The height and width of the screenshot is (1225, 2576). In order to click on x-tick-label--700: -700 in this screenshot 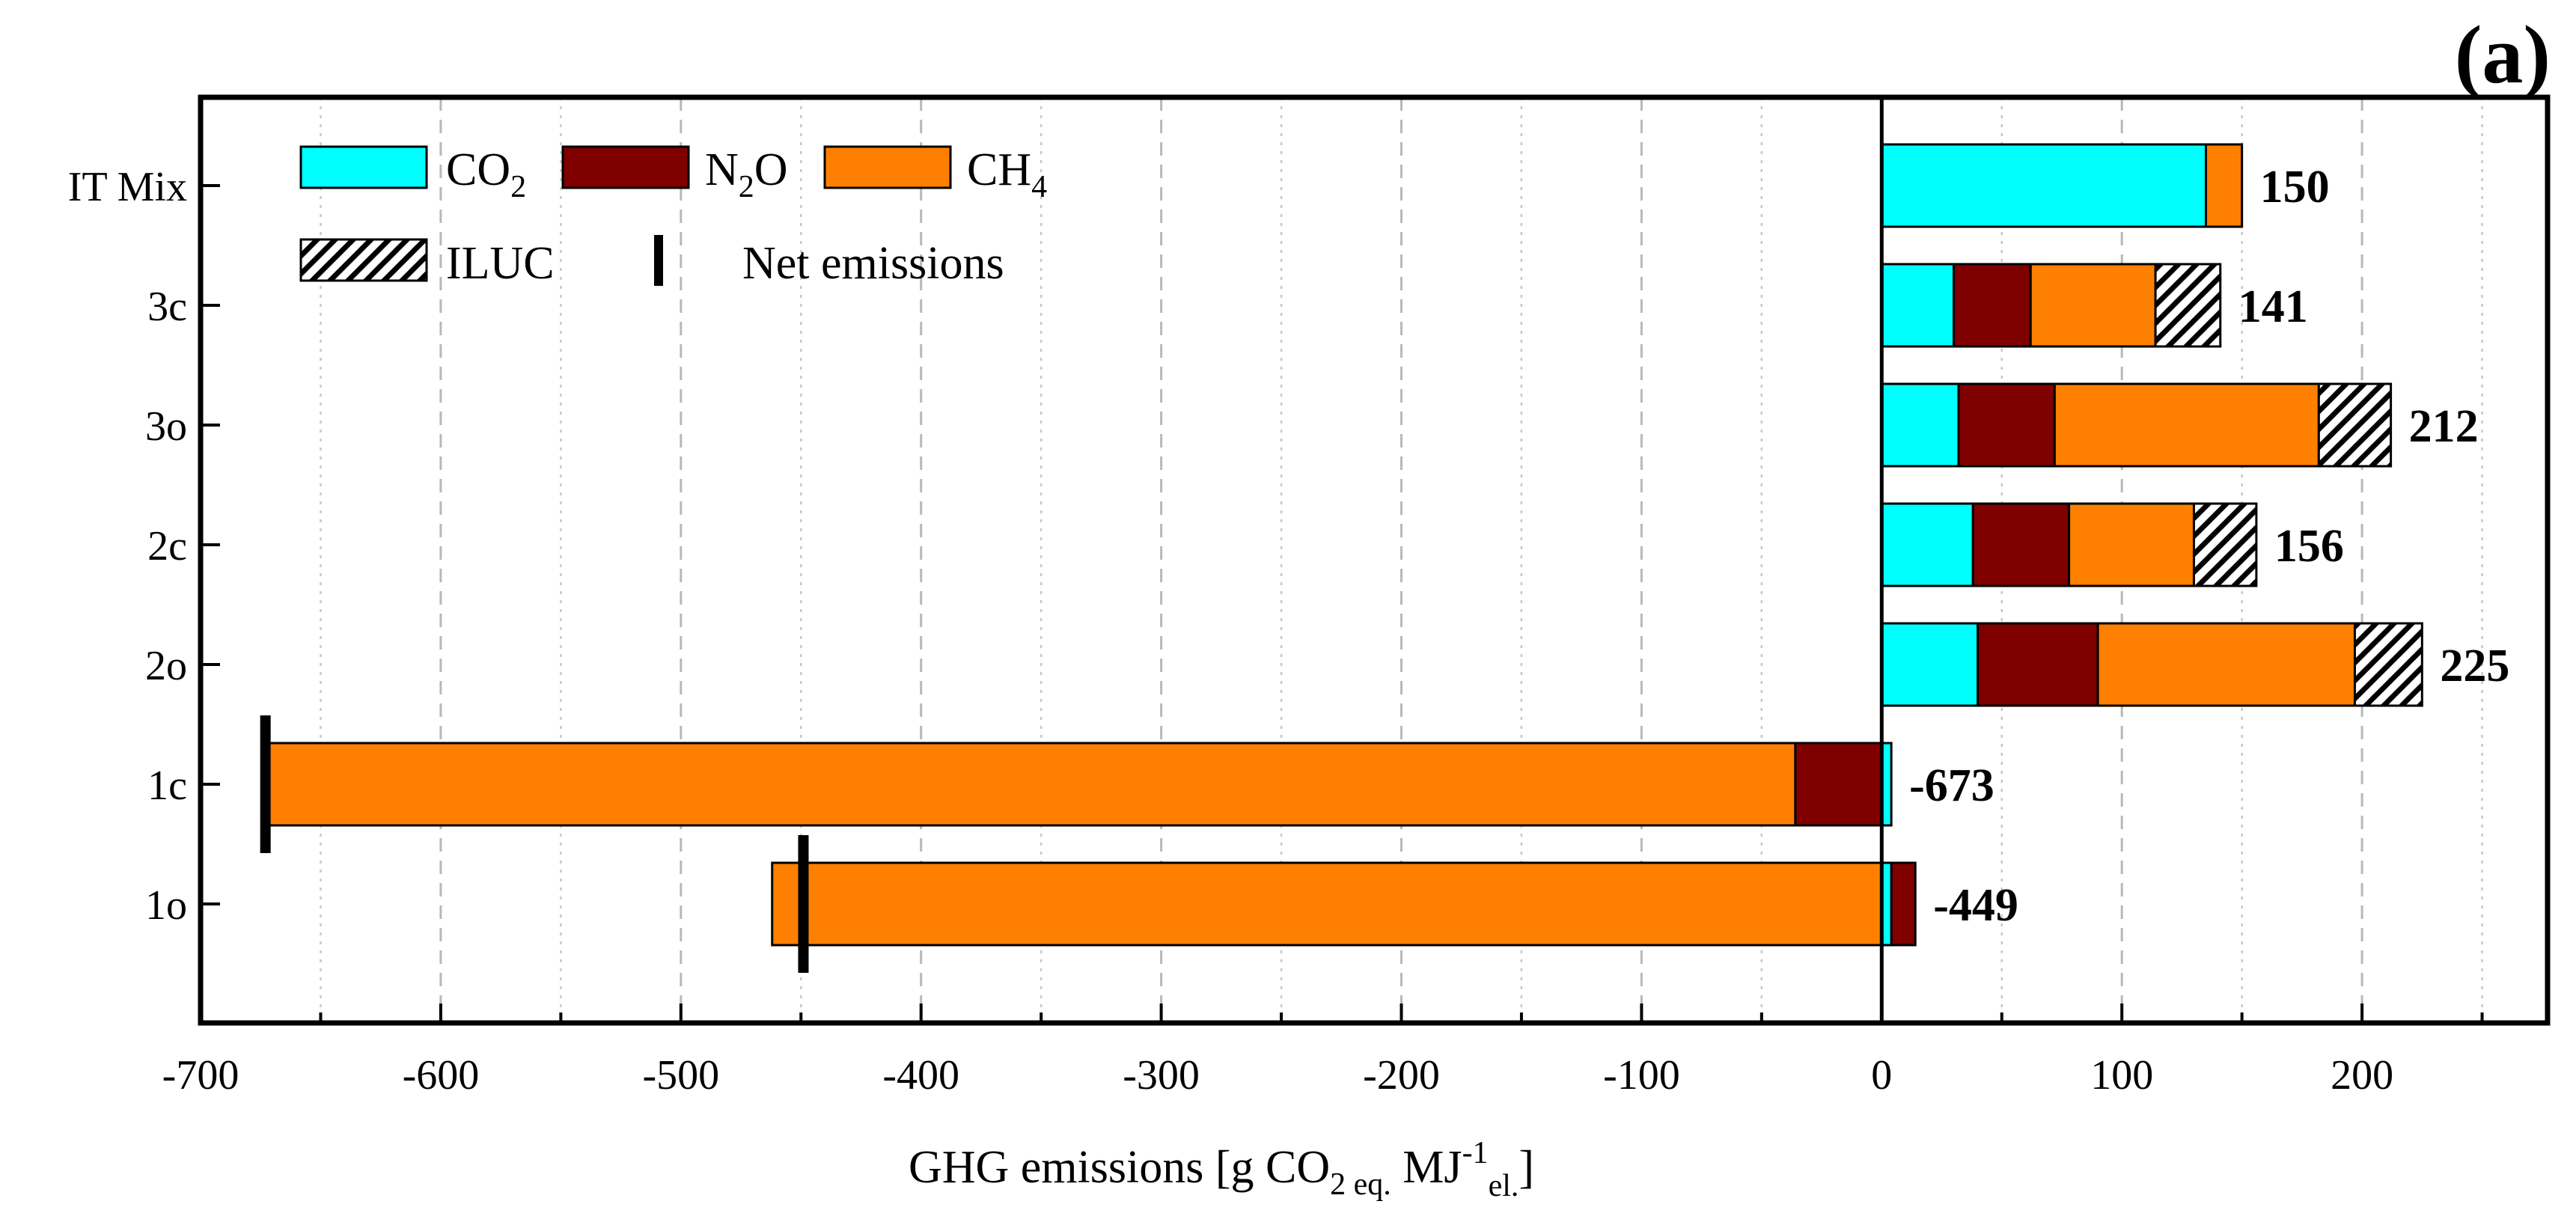, I will do `click(200, 1075)`.